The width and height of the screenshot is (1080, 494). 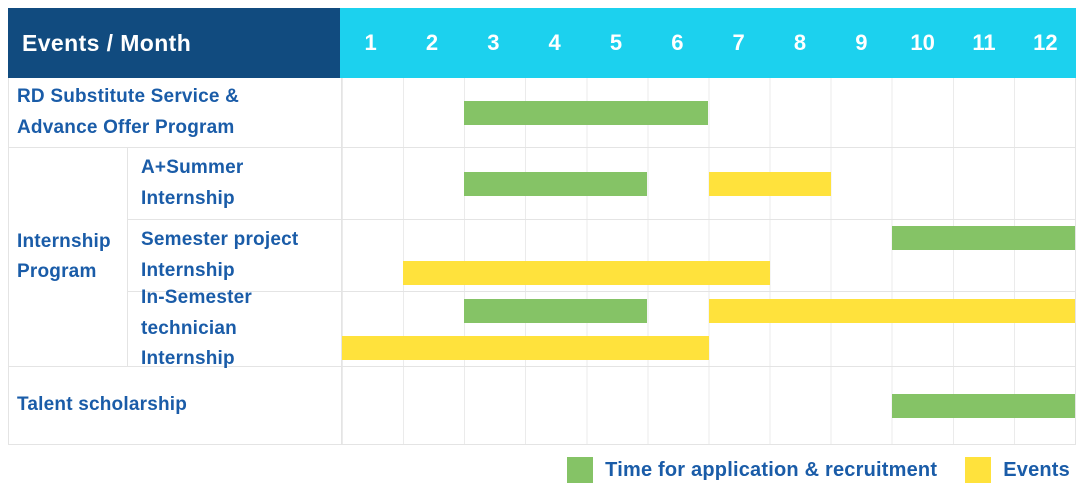 I want to click on month-header-cell: 5, so click(x=616, y=42).